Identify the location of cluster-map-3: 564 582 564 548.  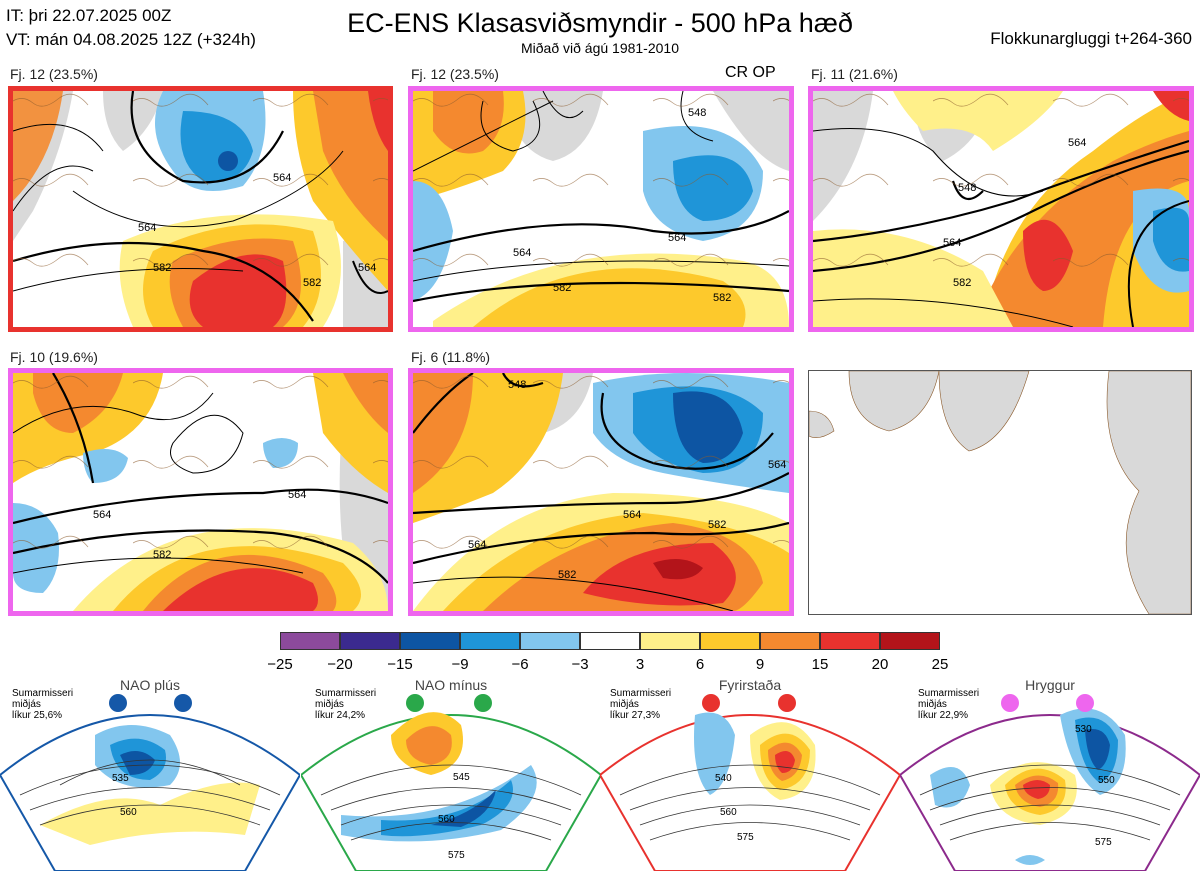
(1001, 209).